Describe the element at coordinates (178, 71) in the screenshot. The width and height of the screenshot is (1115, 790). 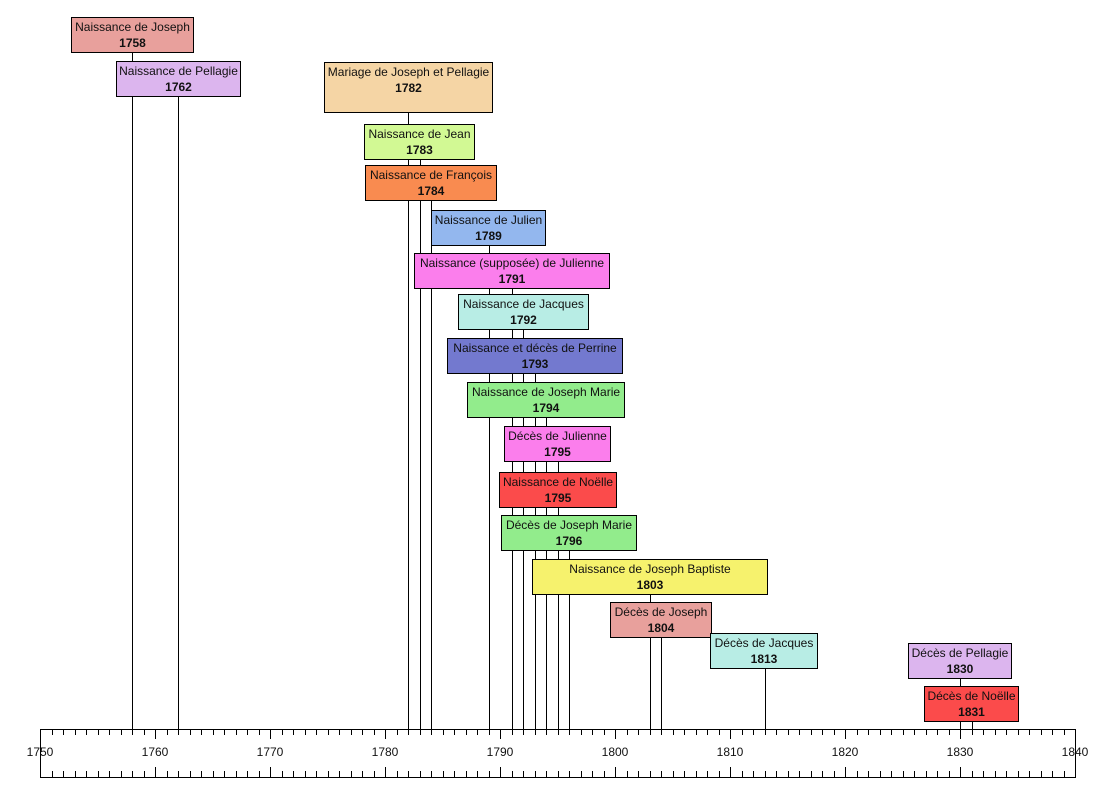
I see `event-label: Naissance de Pellagie` at that location.